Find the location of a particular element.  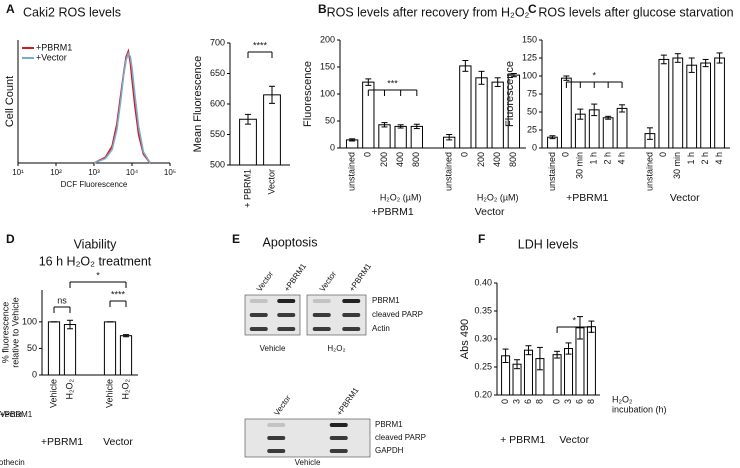

y-tick-label: 0 is located at coordinates (332, 147).